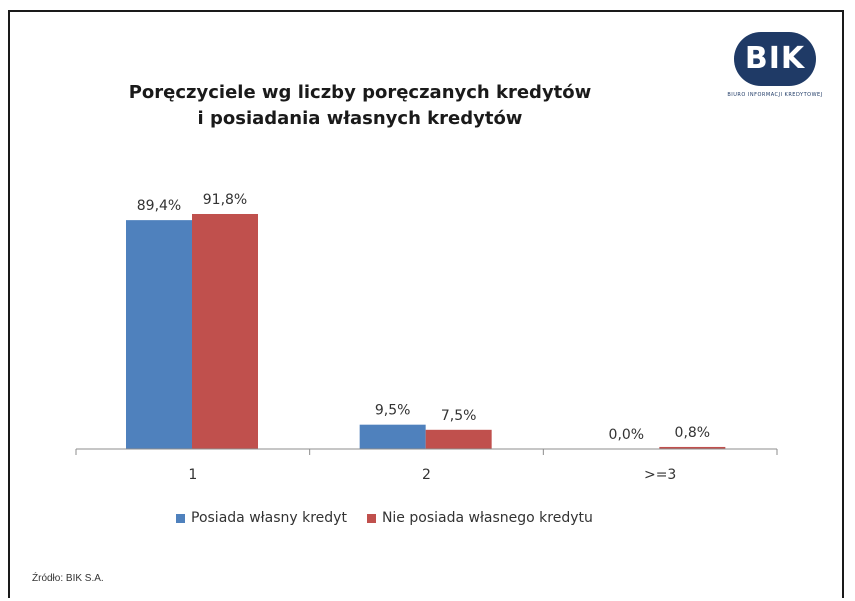  I want to click on data-label-2-1: 91,8%, so click(225, 200).